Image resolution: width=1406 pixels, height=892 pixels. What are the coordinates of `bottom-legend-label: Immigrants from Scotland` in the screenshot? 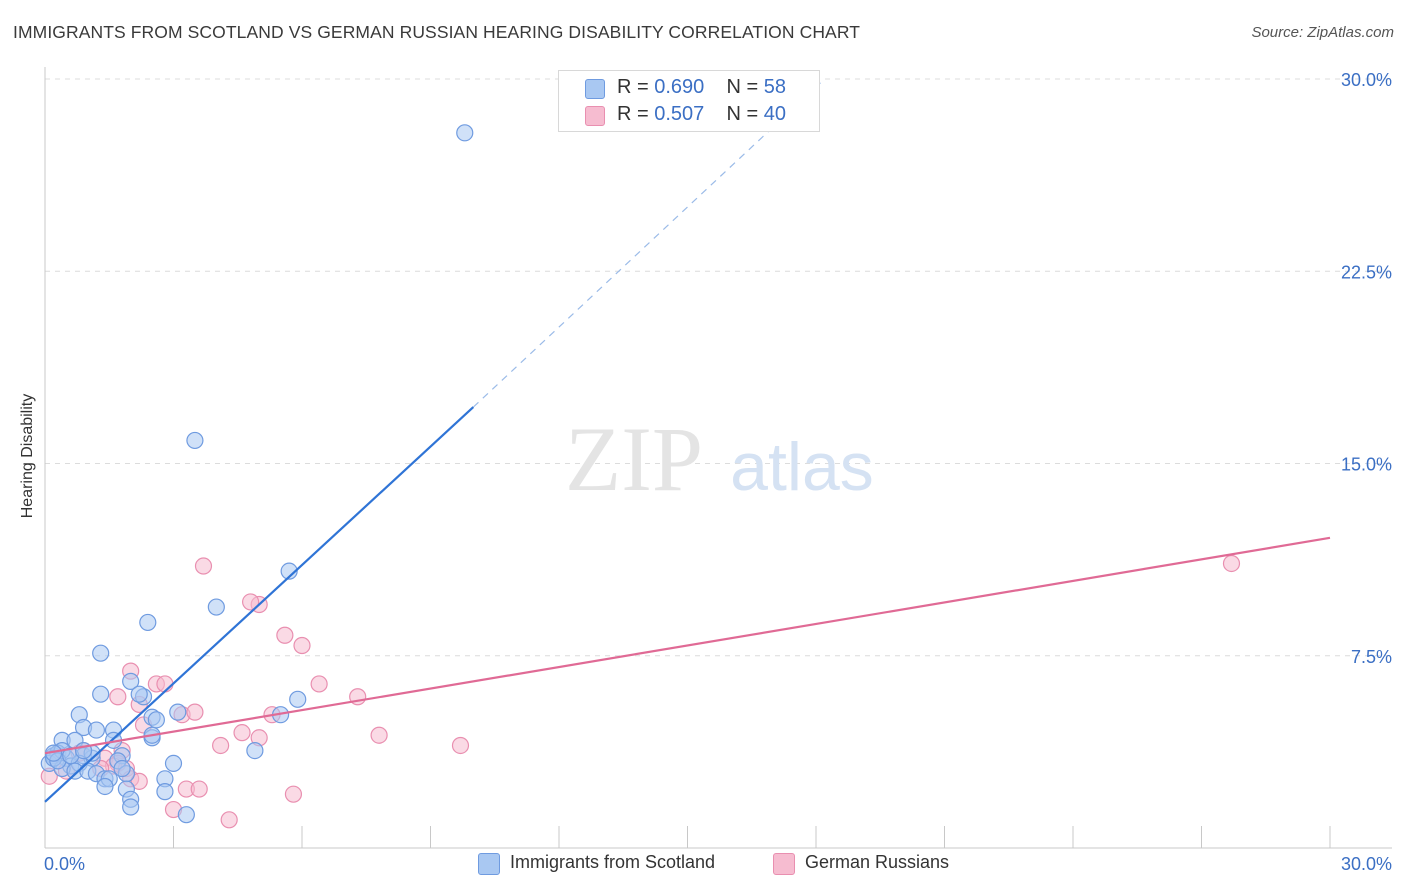 It's located at (613, 862).